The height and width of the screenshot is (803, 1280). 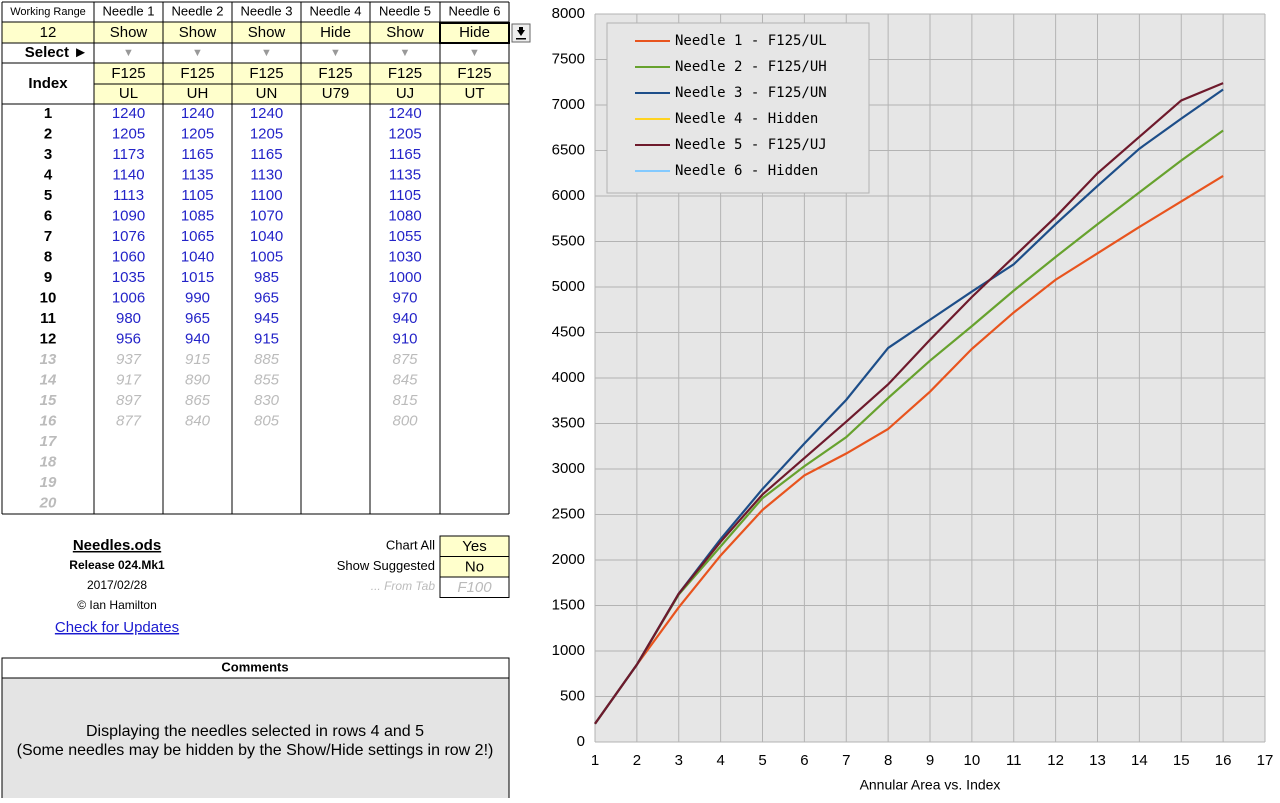 What do you see at coordinates (475, 93) in the screenshot?
I see `needle-code: UT` at bounding box center [475, 93].